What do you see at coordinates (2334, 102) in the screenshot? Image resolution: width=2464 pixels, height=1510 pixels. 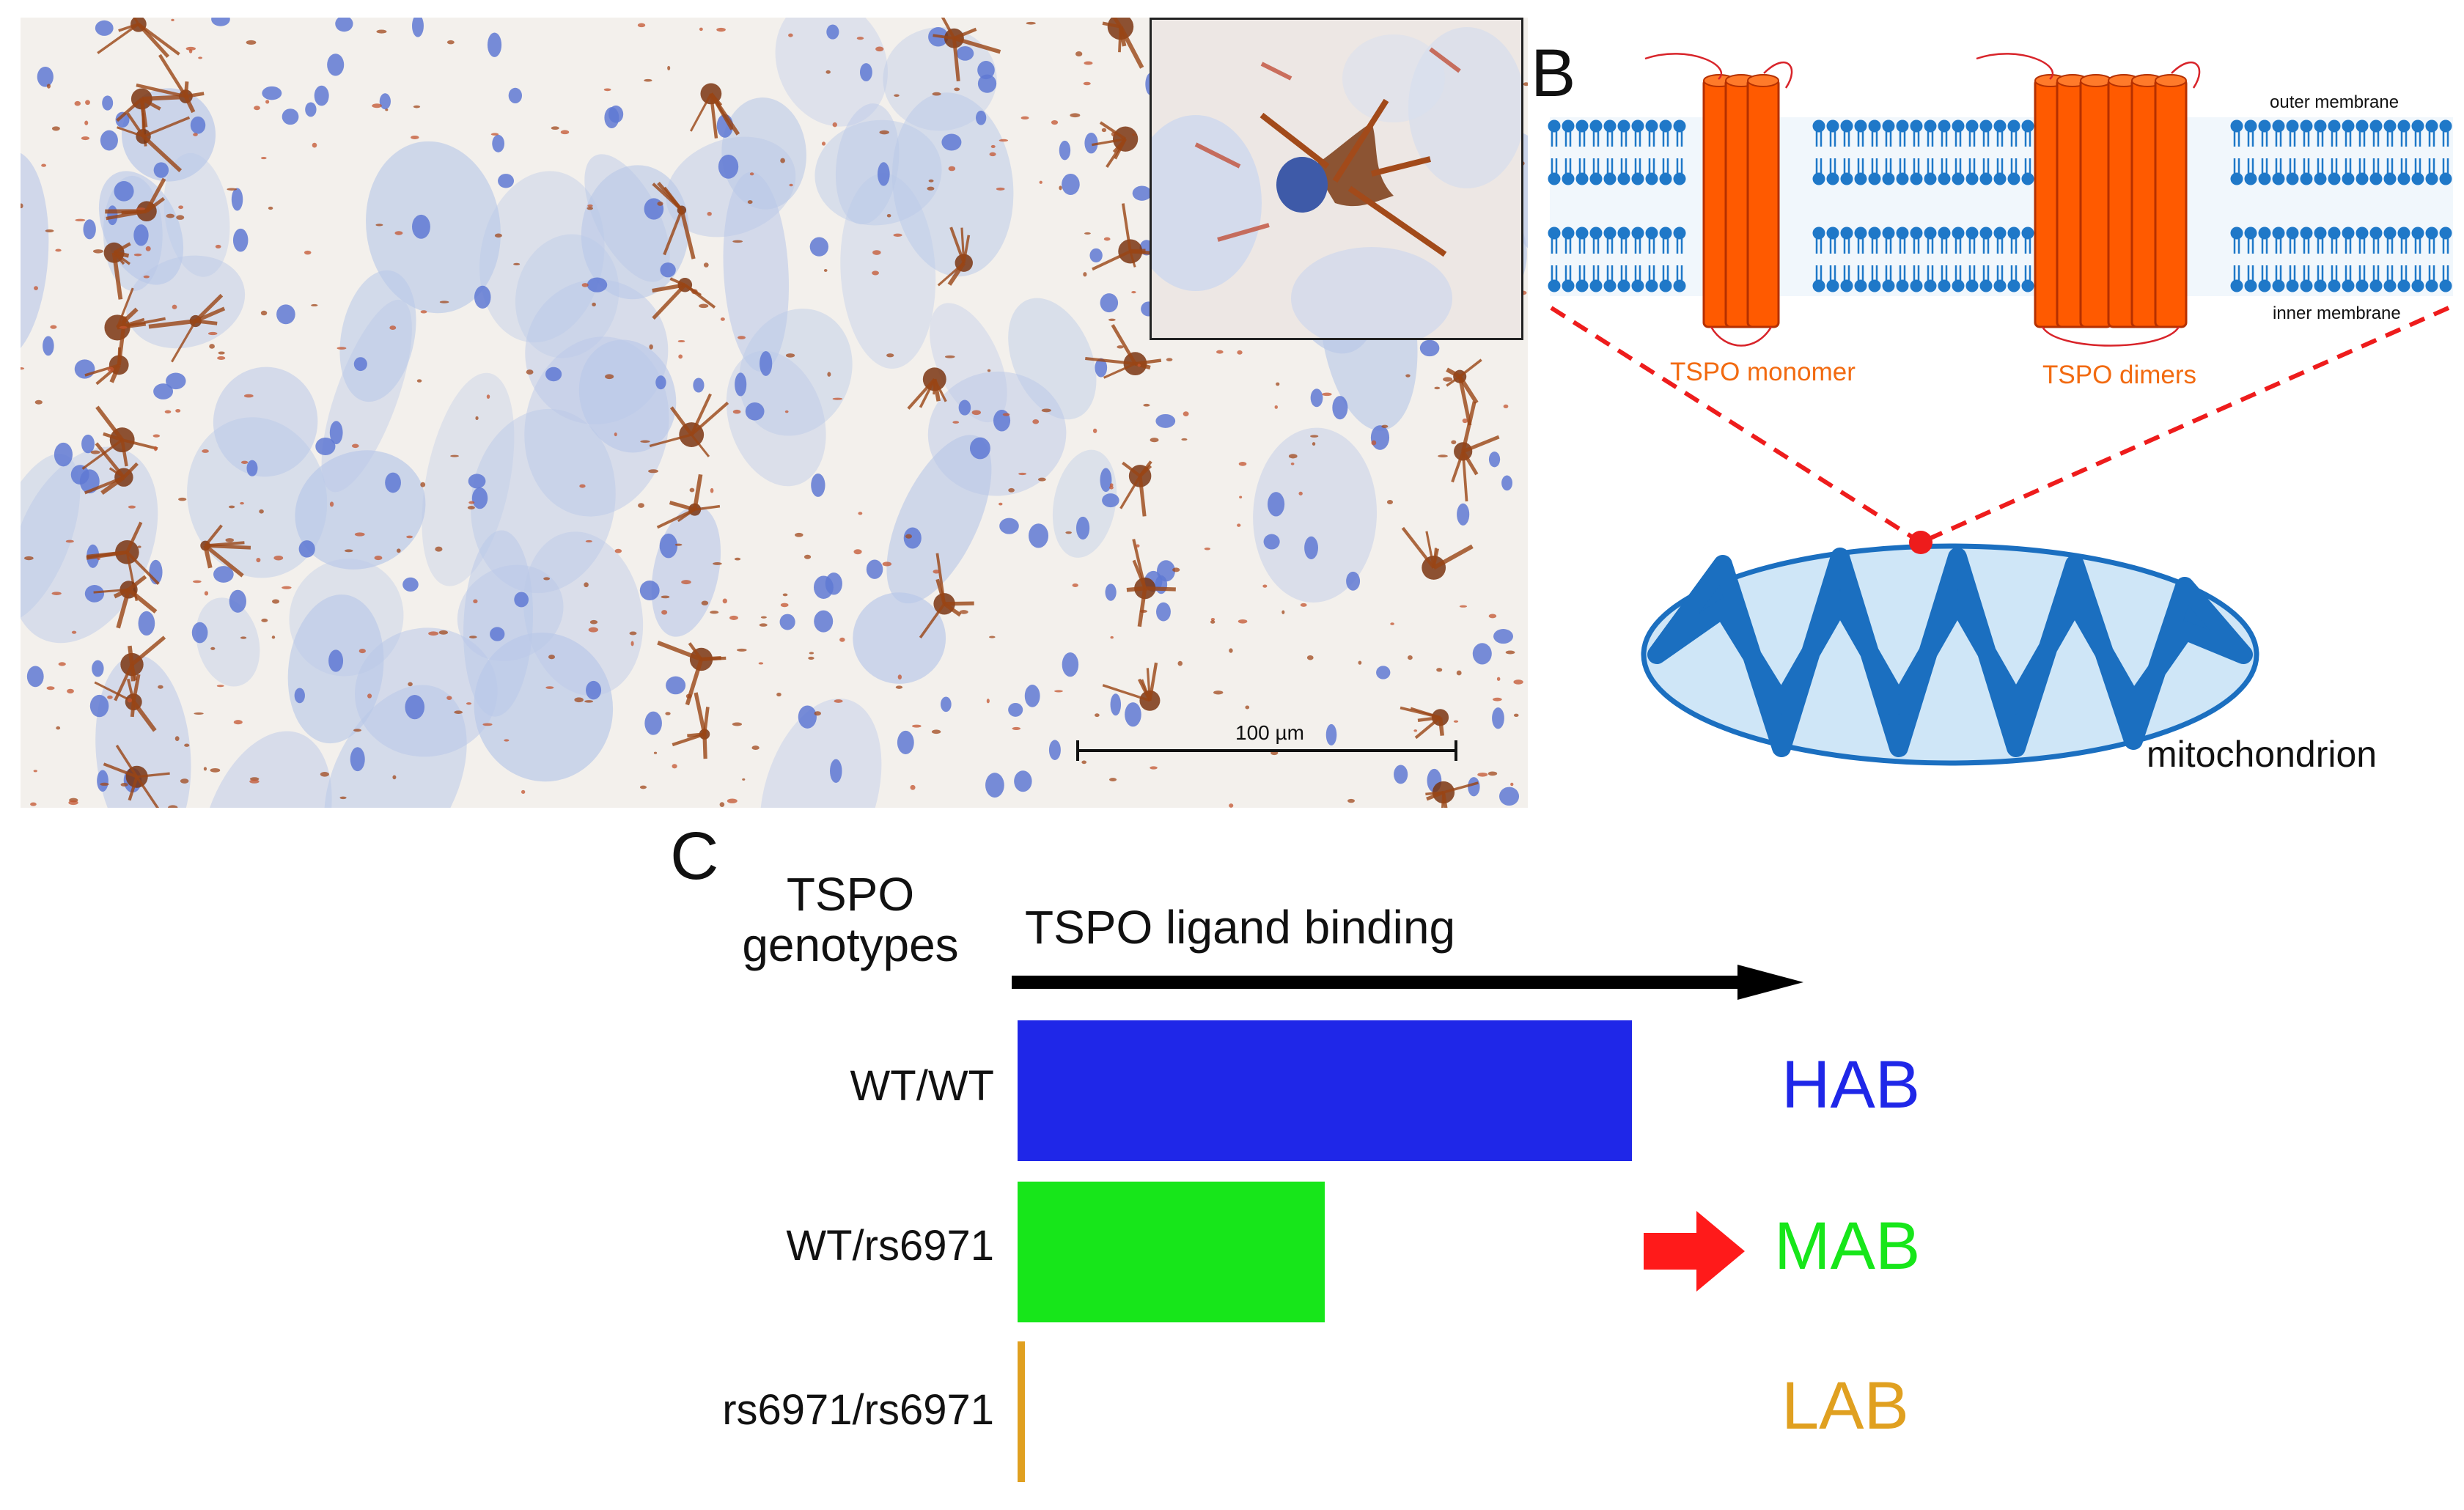 I see `outer-membrane-label: outer membrane` at bounding box center [2334, 102].